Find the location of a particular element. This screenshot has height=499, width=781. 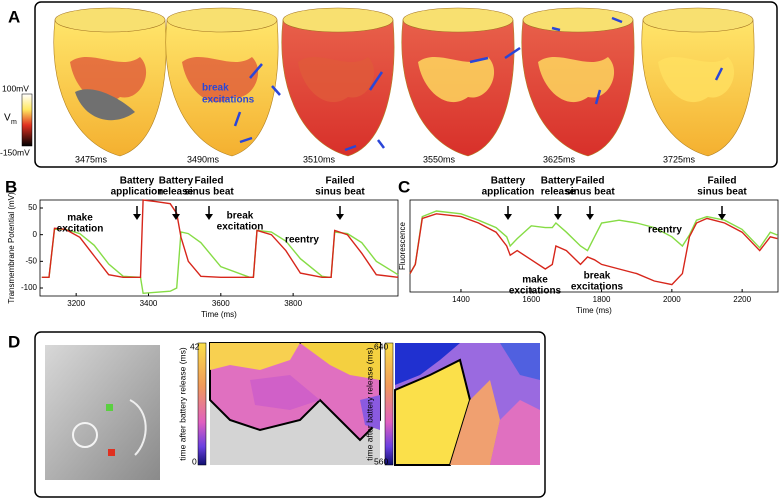

colorbar-max: 42 is located at coordinates (195, 346).